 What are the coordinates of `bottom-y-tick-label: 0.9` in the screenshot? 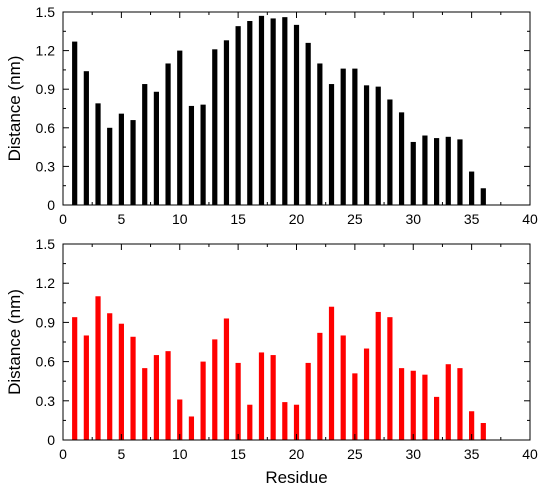 It's located at (46, 322).